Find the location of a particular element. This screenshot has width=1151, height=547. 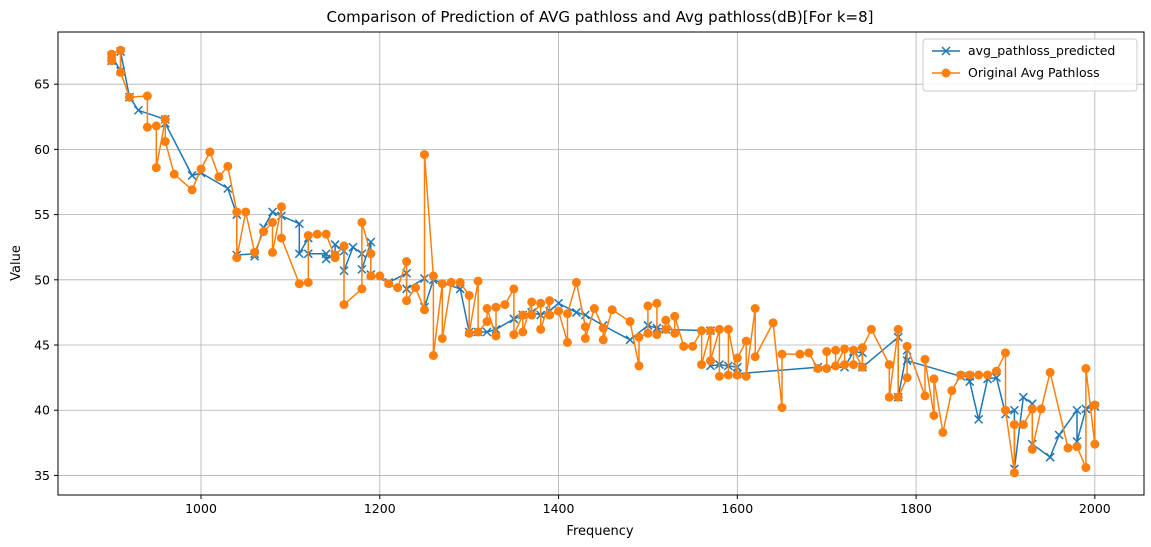

legend-entry-predicted: avg_pathloss_predicted is located at coordinates (1023, 50).